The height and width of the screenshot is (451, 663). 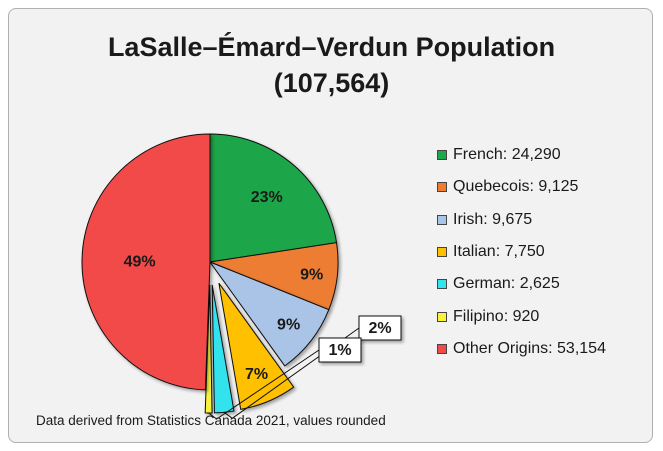 What do you see at coordinates (516, 187) in the screenshot?
I see `legend-label-quebecois: Quebecois: 9,125` at bounding box center [516, 187].